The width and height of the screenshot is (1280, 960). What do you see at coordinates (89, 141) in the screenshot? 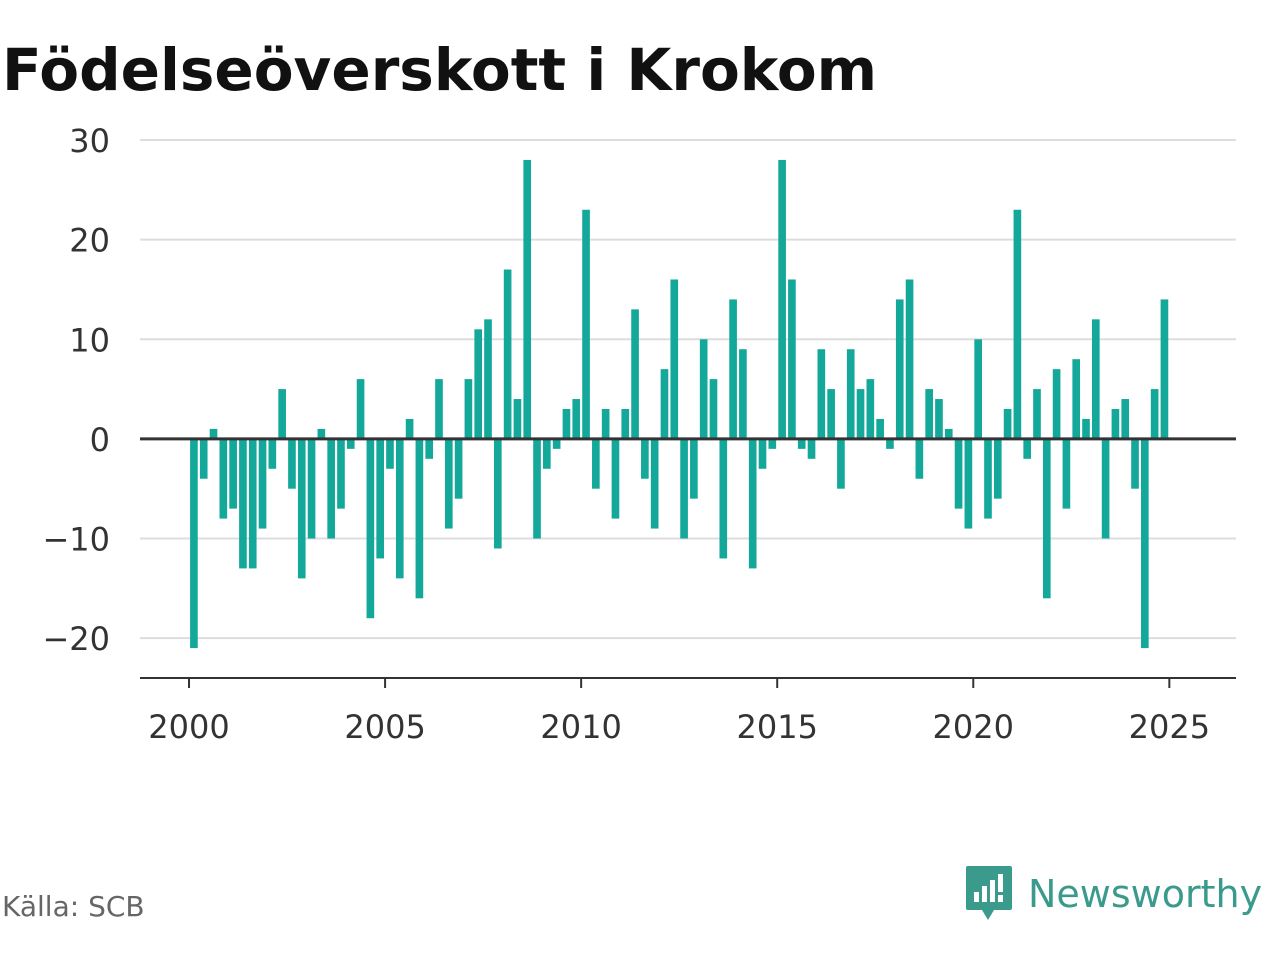
I see `y-tick-label: 30` at bounding box center [89, 141].